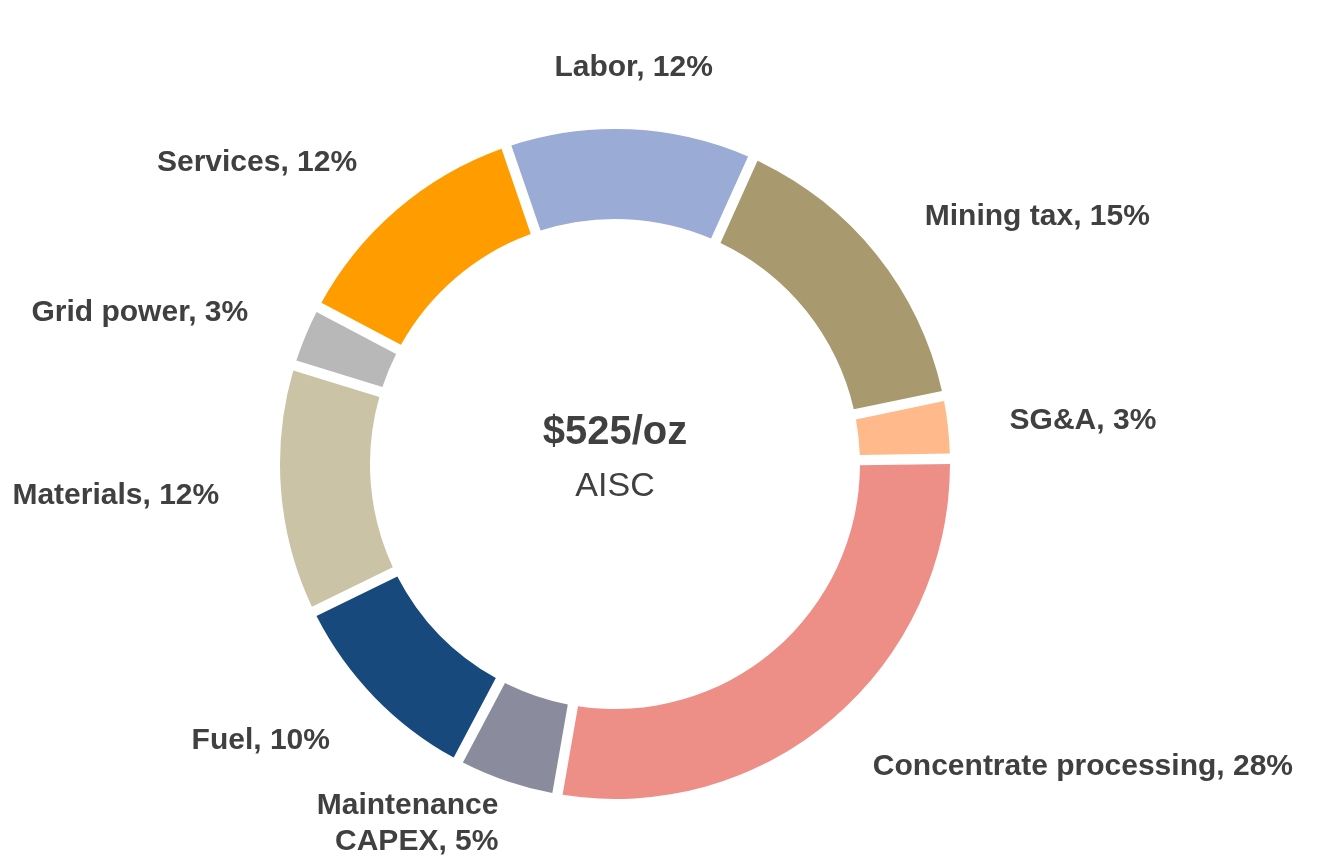 This screenshot has width=1328, height=859. I want to click on slice-label: Grid power, 3%, so click(140, 311).